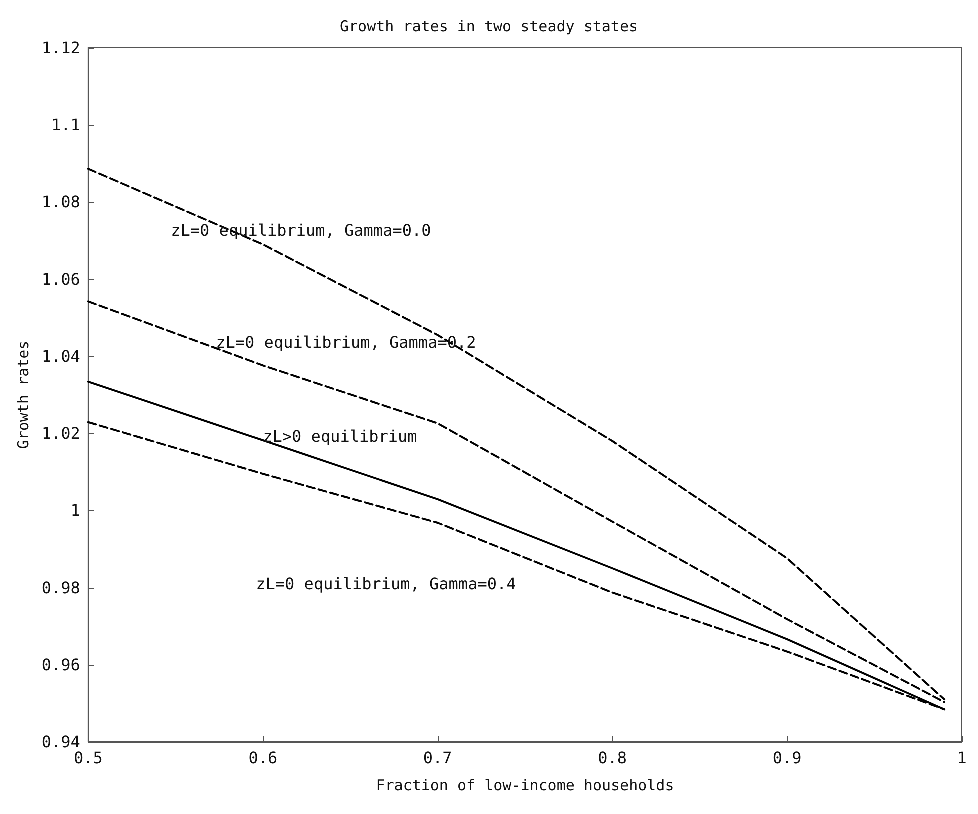 Image resolution: width=978 pixels, height=814 pixels. I want to click on x-tick-label: 0.7, so click(437, 758).